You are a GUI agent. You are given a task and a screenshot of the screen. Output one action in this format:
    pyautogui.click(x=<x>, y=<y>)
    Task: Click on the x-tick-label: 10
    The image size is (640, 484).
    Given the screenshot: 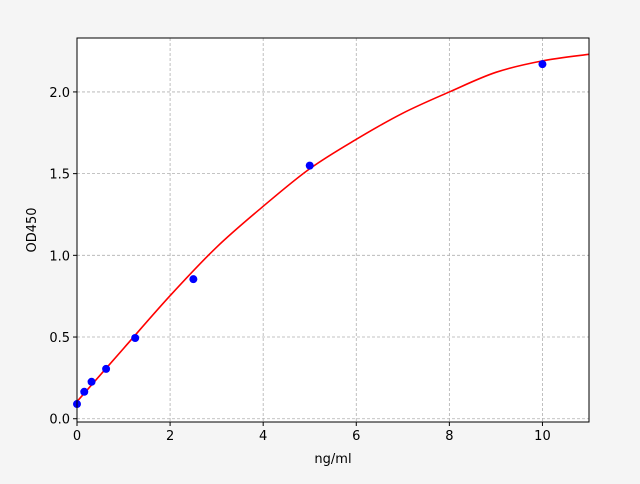 What is the action you would take?
    pyautogui.click(x=542, y=436)
    